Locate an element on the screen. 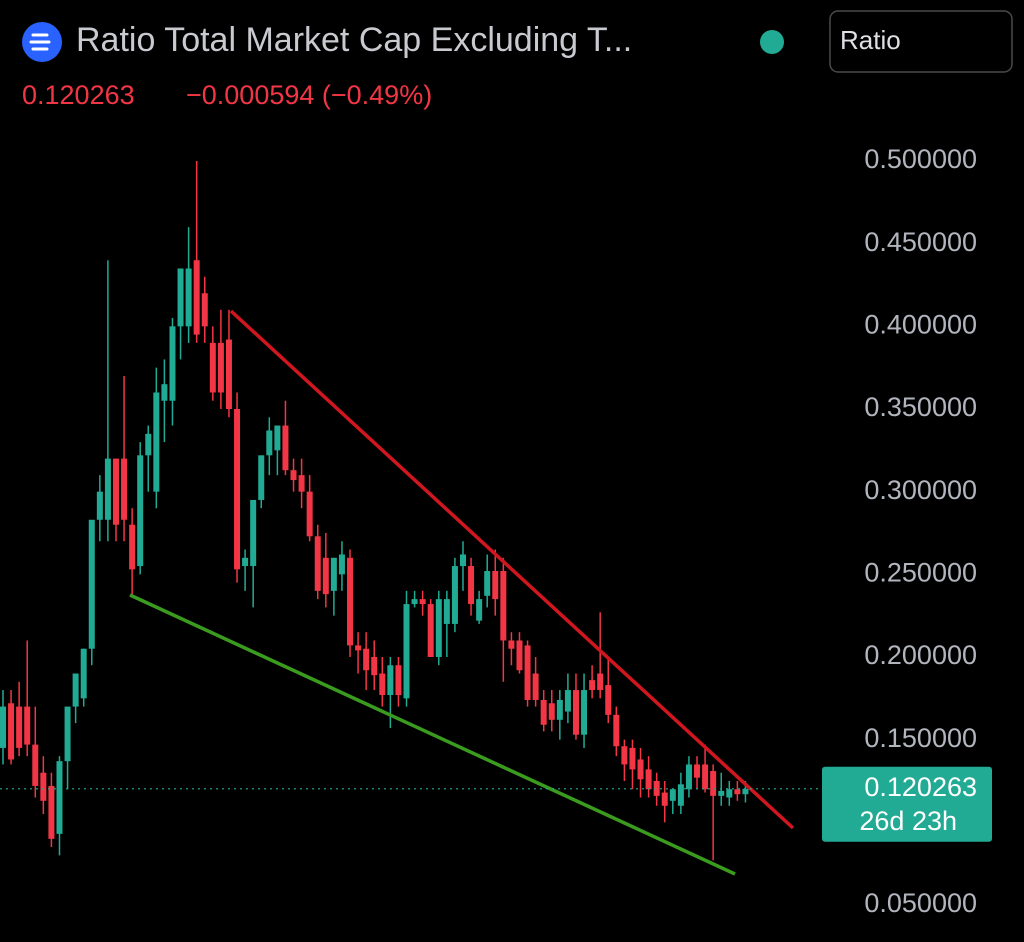 Image resolution: width=1024 pixels, height=942 pixels. price-tag-value: 0.120263 is located at coordinates (920, 787).